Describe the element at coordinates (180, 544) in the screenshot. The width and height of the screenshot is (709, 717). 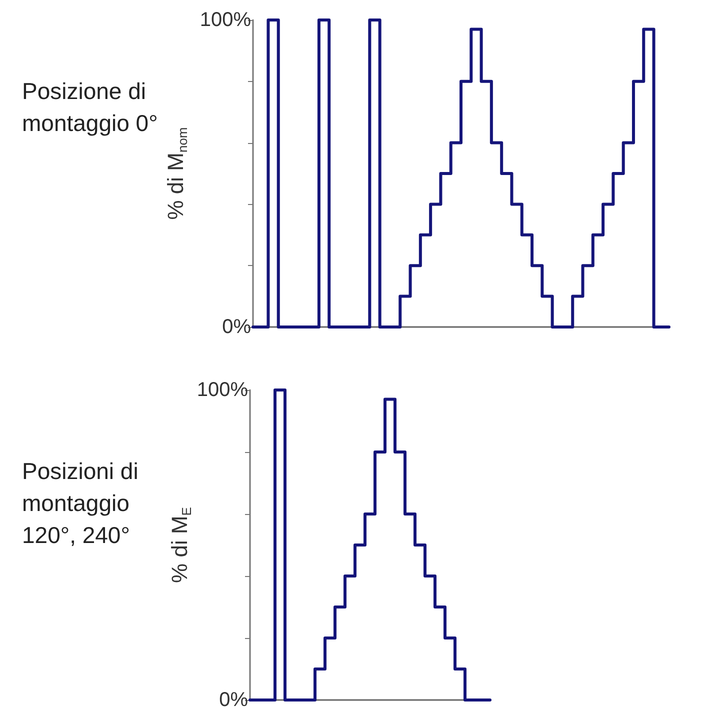
I see `y-axis-title: % di ME` at that location.